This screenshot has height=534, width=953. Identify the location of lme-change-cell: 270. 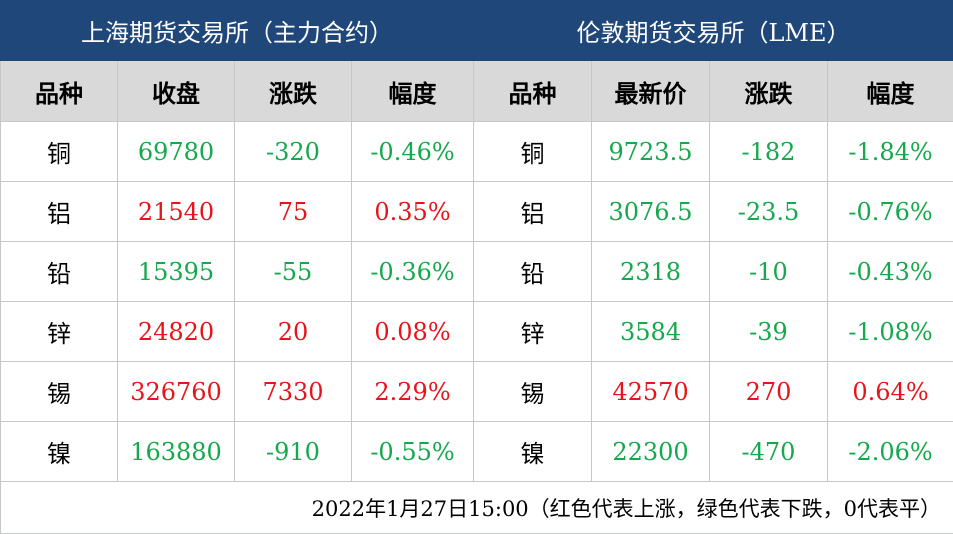
(769, 392).